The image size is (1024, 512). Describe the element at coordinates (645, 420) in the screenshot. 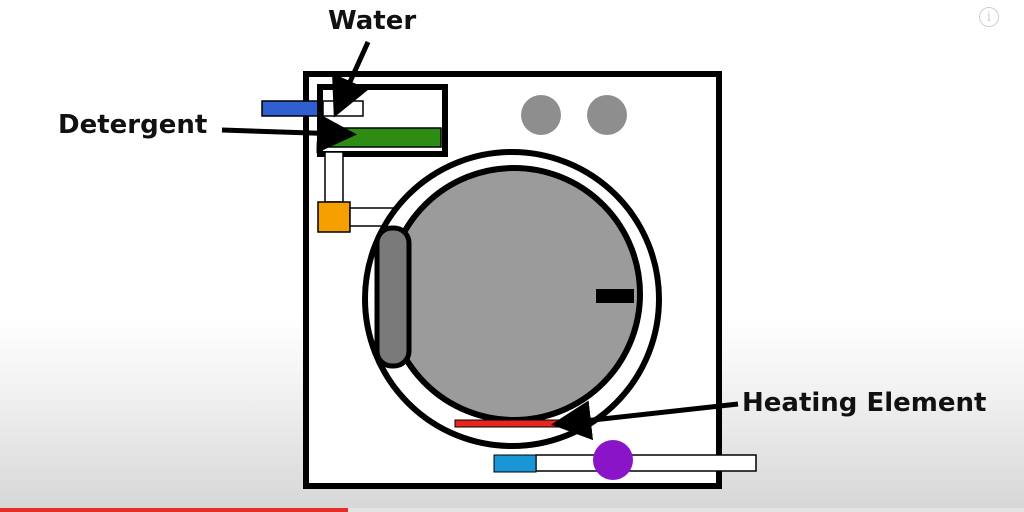

I see `heating-element-arrow` at that location.